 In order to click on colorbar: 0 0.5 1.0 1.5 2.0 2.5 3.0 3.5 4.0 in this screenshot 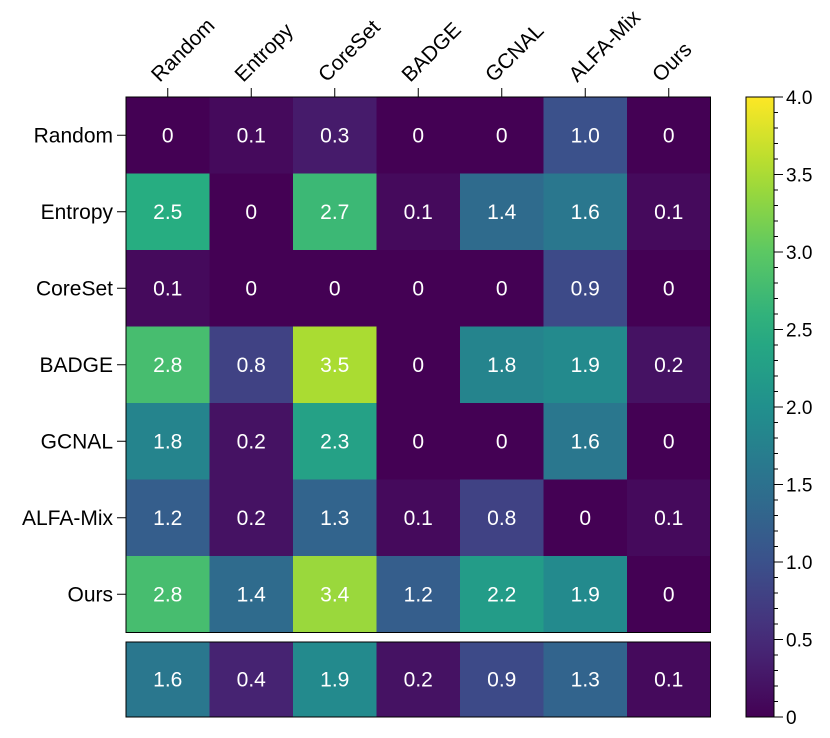, I will do `click(778, 408)`.